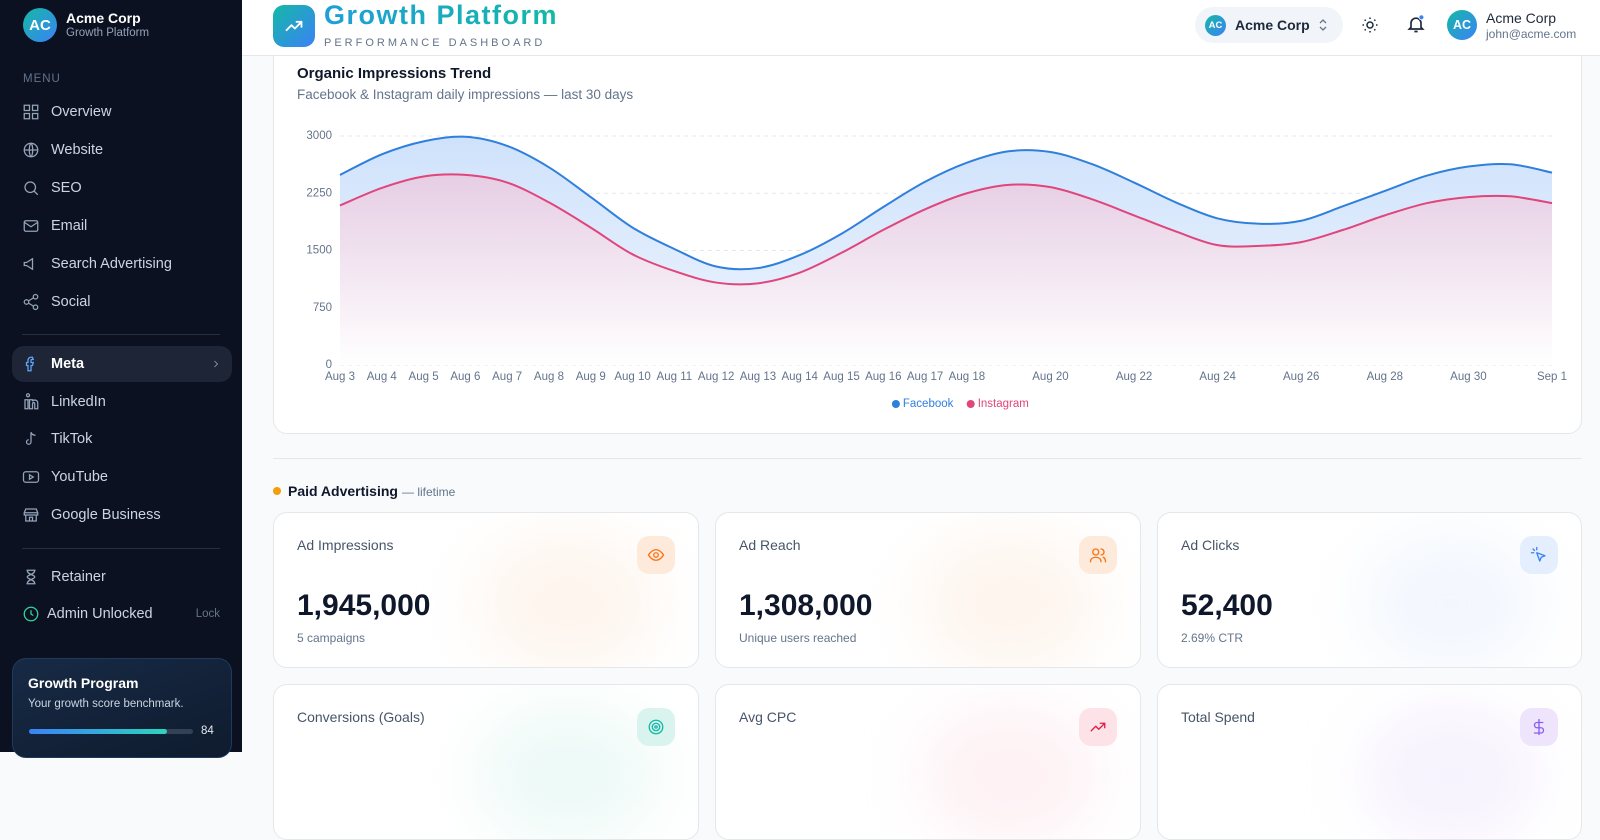 This screenshot has width=1600, height=840. I want to click on admin-label: Admin Unlocked, so click(100, 614).